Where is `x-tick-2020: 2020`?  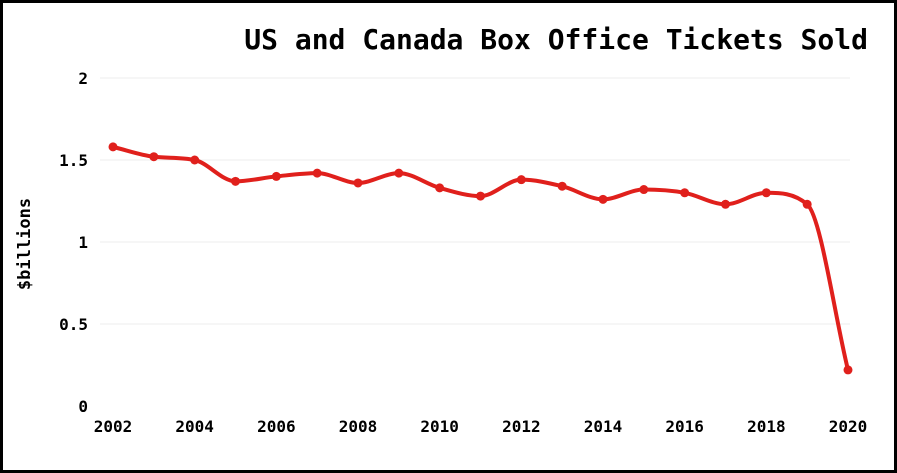
x-tick-2020: 2020 is located at coordinates (848, 426).